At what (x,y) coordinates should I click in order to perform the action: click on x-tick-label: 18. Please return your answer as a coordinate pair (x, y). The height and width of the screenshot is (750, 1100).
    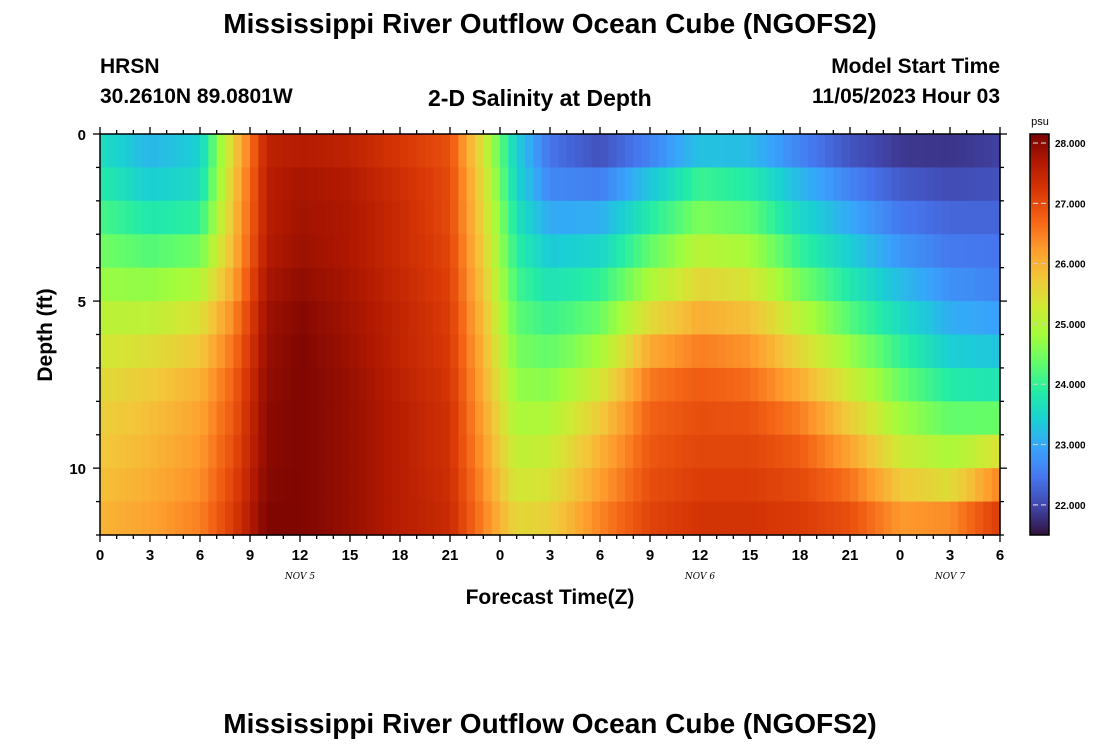
    Looking at the image, I should click on (400, 555).